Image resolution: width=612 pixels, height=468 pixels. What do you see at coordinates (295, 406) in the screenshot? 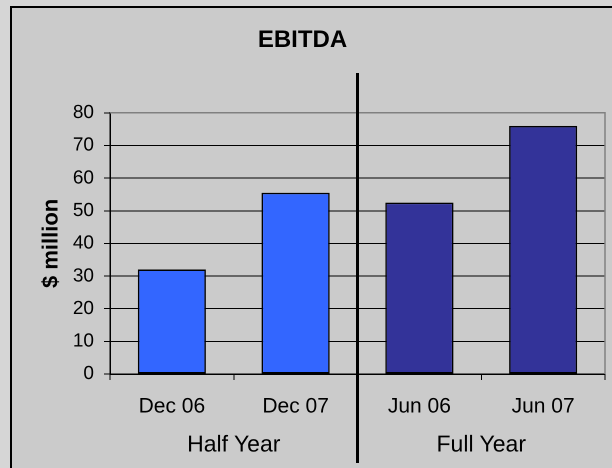
I see `x-tick-label: Dec 07` at bounding box center [295, 406].